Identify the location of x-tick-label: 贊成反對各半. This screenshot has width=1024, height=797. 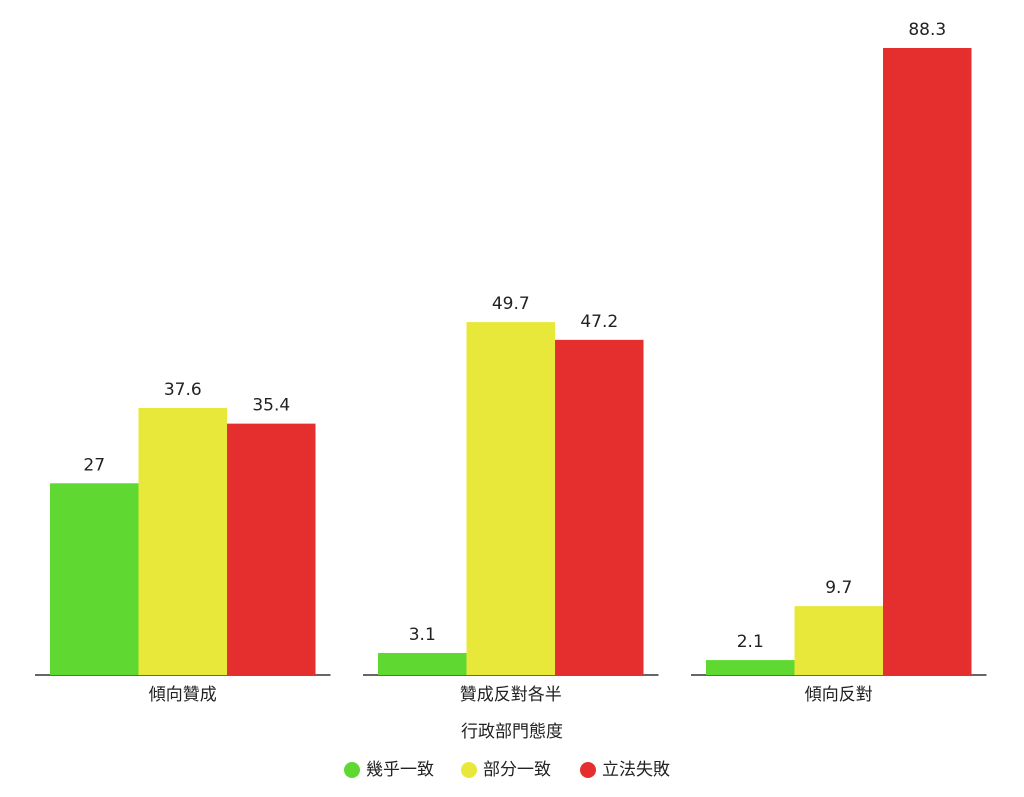
(511, 695).